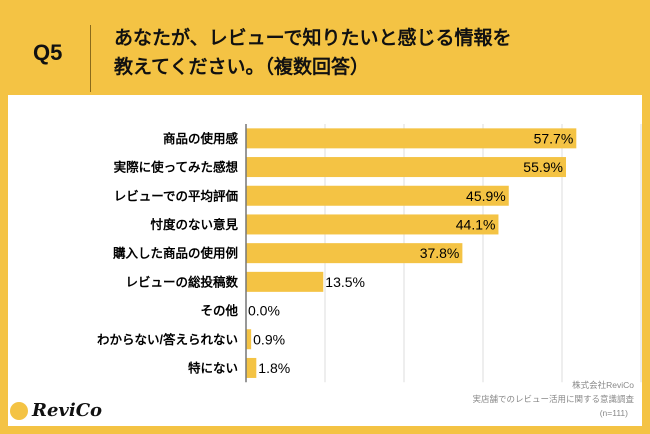  Describe the element at coordinates (543, 167) in the screenshot. I see `value-label: 55.9%` at that location.